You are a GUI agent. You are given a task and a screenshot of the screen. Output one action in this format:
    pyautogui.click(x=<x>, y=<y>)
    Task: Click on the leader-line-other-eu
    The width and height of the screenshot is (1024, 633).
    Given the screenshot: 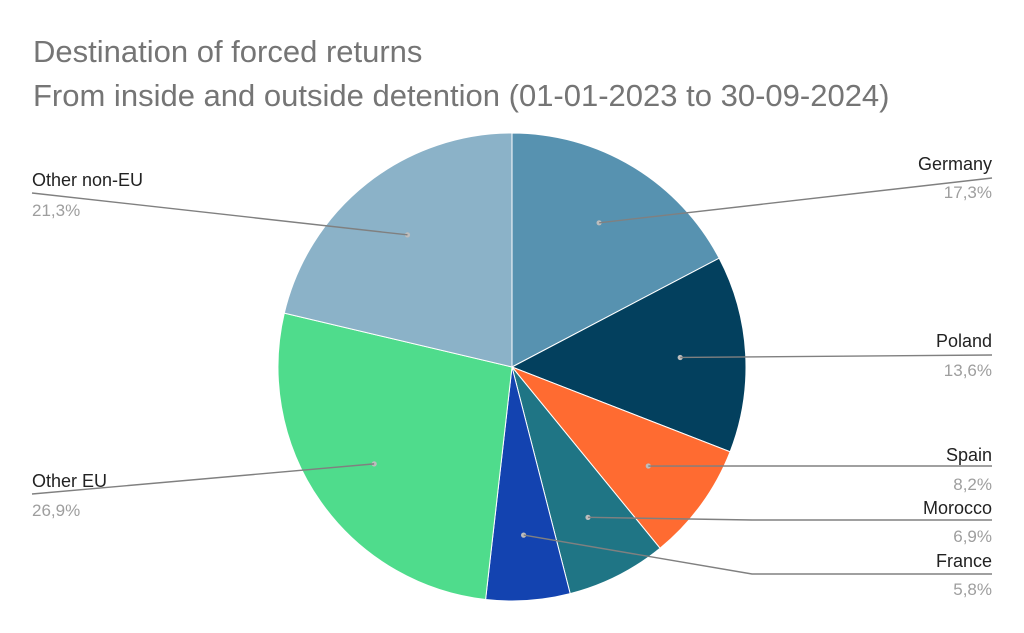 What is the action you would take?
    pyautogui.click(x=203, y=479)
    